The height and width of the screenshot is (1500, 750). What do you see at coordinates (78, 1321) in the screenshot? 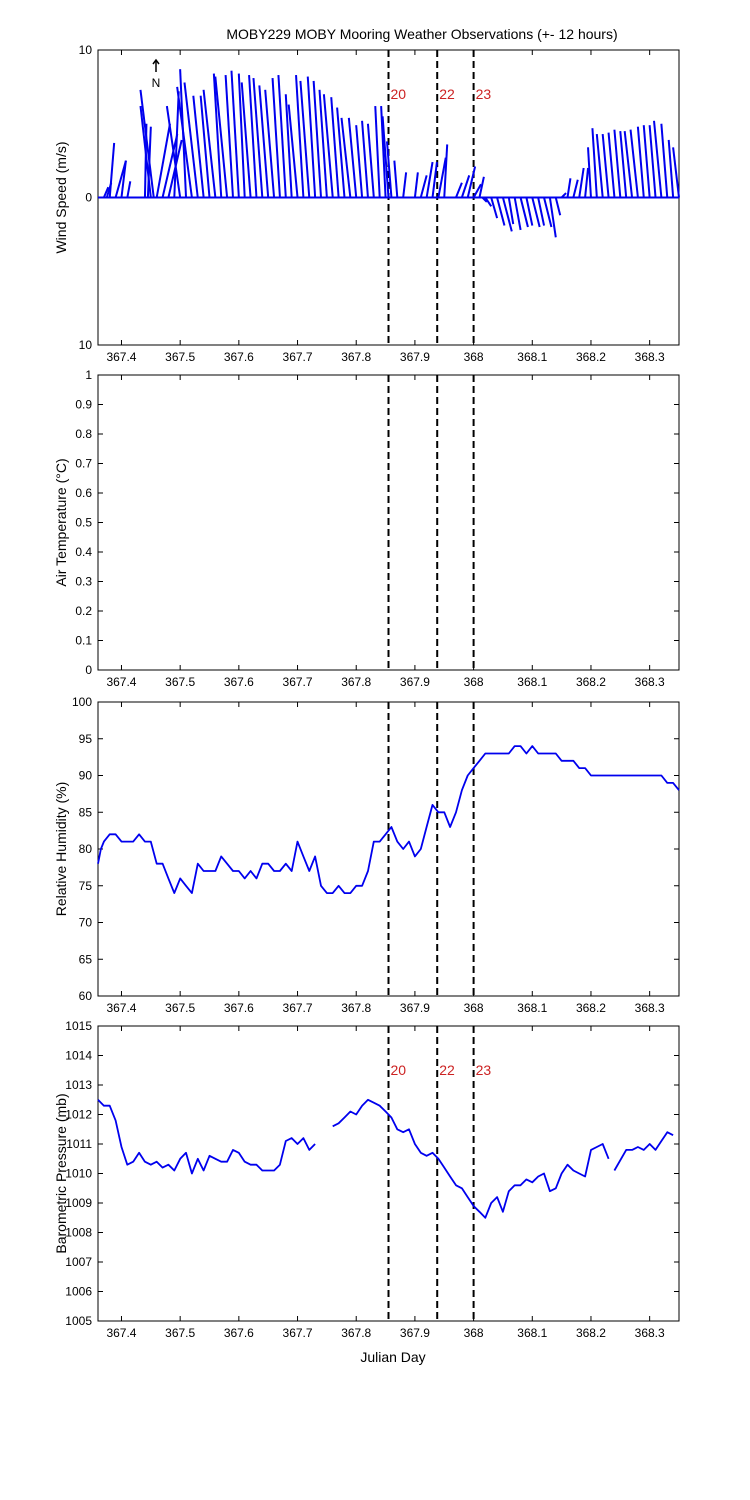
I see `y-tick-label: 1005` at bounding box center [78, 1321].